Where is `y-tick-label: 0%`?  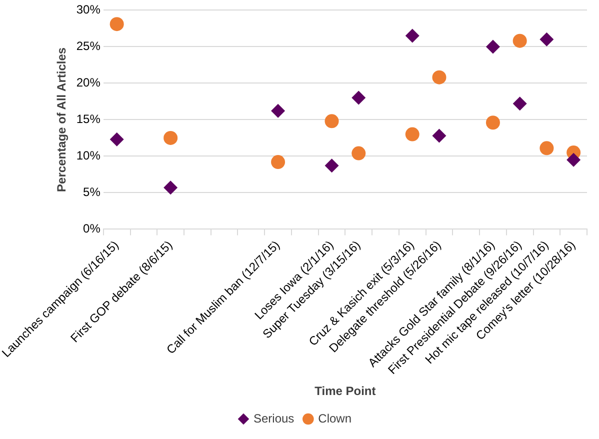
y-tick-label: 0% is located at coordinates (92, 229).